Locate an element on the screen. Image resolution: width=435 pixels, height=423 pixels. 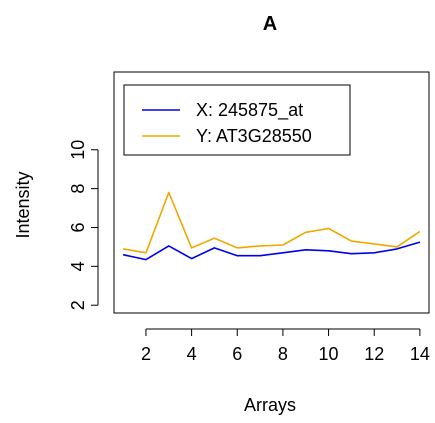
y-axis: 2 4 6 8 10 is located at coordinates (83, 225).